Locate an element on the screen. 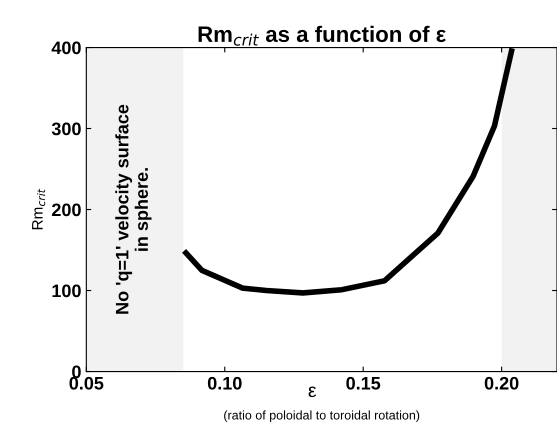 This screenshot has height=432, width=557. y-tick-label: 0 is located at coordinates (76, 371).